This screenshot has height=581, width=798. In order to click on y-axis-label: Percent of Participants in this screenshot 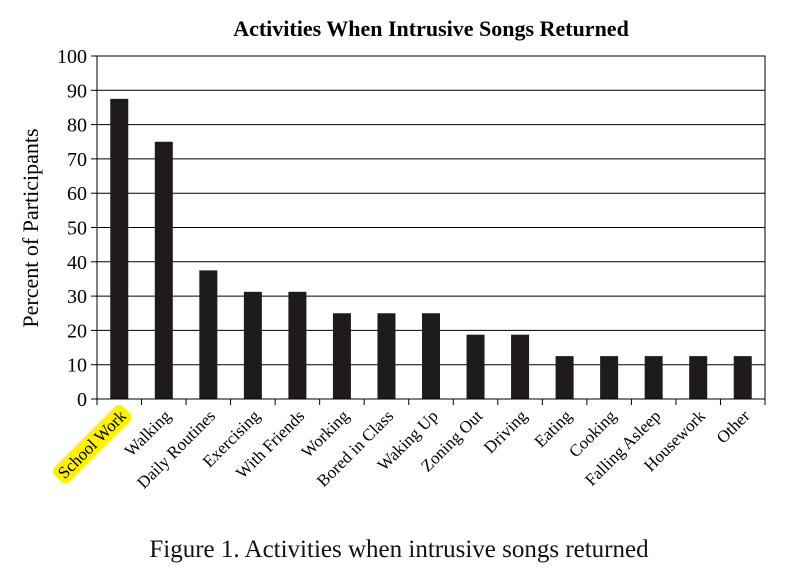, I will do `click(30, 227)`.